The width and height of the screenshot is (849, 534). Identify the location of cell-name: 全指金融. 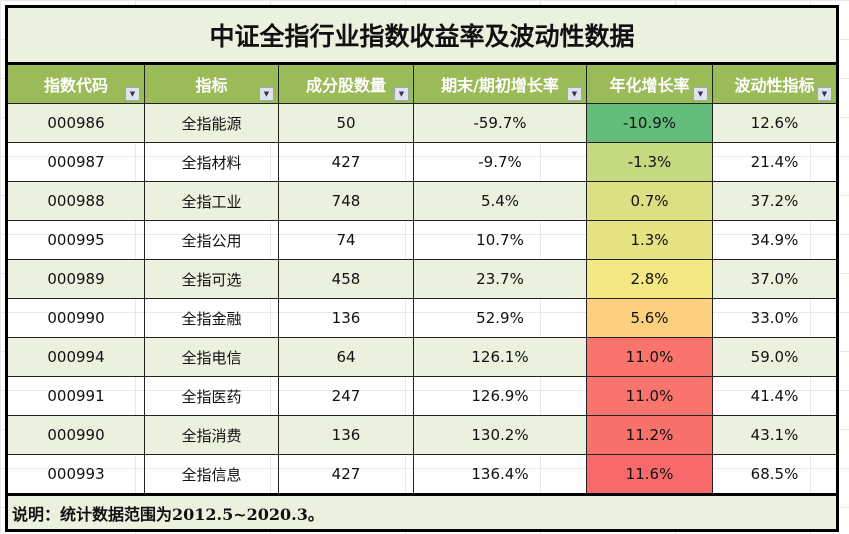
(211, 318).